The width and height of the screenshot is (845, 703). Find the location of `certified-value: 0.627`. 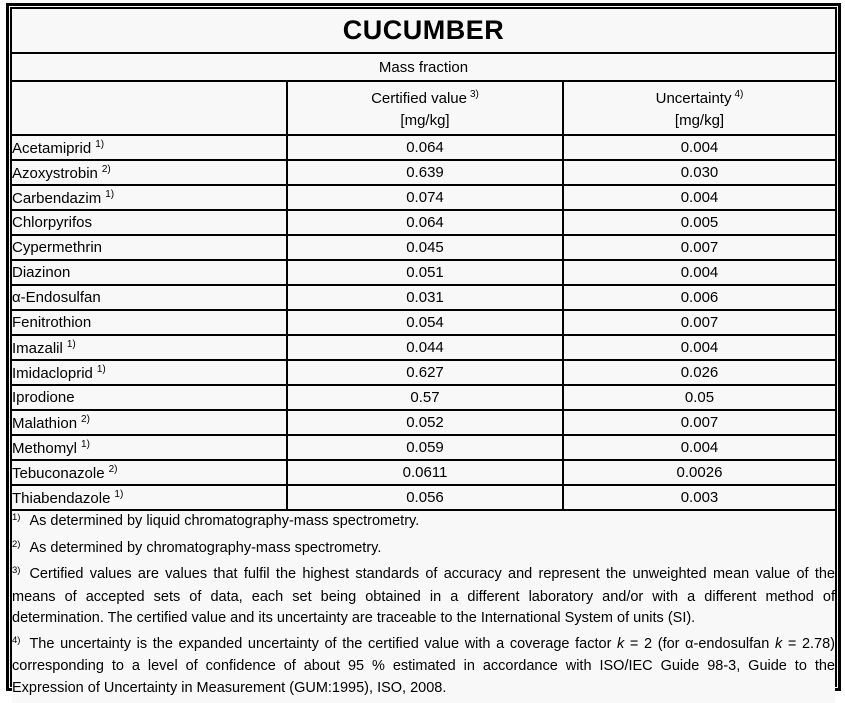

certified-value: 0.627 is located at coordinates (425, 372).